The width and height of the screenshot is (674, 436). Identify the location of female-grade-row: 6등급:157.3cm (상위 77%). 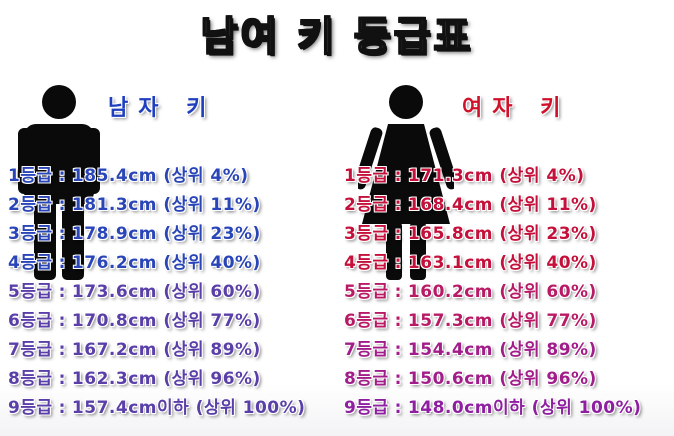
(492, 321).